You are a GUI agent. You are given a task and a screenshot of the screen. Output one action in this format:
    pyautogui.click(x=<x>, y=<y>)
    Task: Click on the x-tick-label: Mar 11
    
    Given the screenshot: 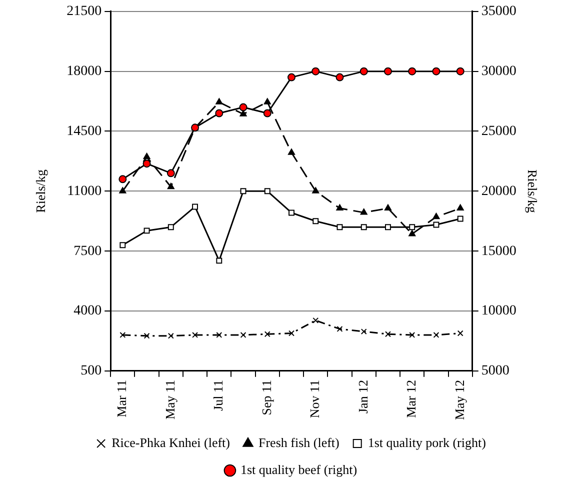 What is the action you would take?
    pyautogui.click(x=122, y=399)
    